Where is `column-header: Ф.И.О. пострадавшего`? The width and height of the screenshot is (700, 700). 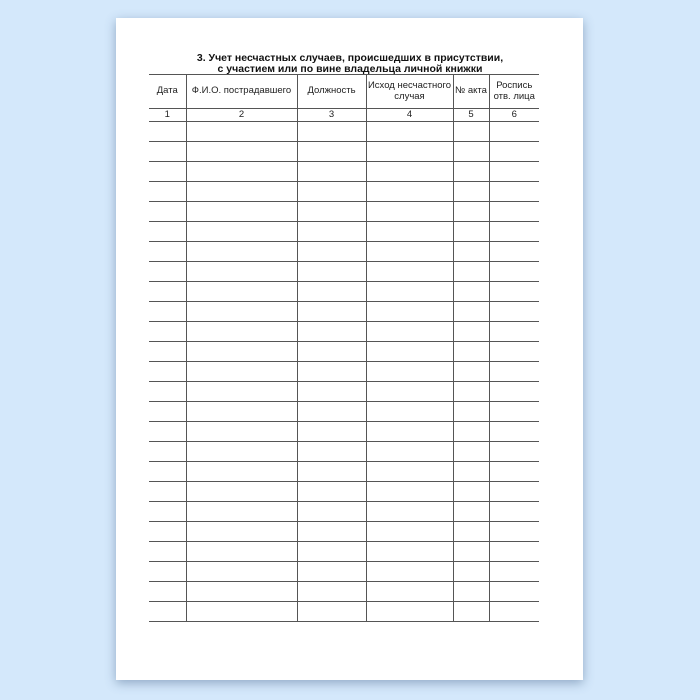 column-header: Ф.И.О. пострадавшего is located at coordinates (241, 91).